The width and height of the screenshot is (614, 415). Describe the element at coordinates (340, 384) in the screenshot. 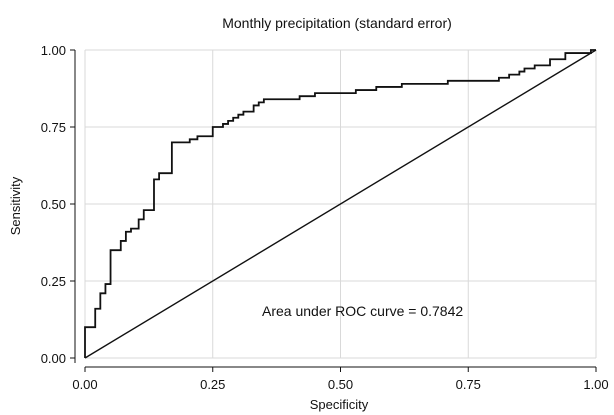

I see `x-tick-label-2: 0.50` at that location.